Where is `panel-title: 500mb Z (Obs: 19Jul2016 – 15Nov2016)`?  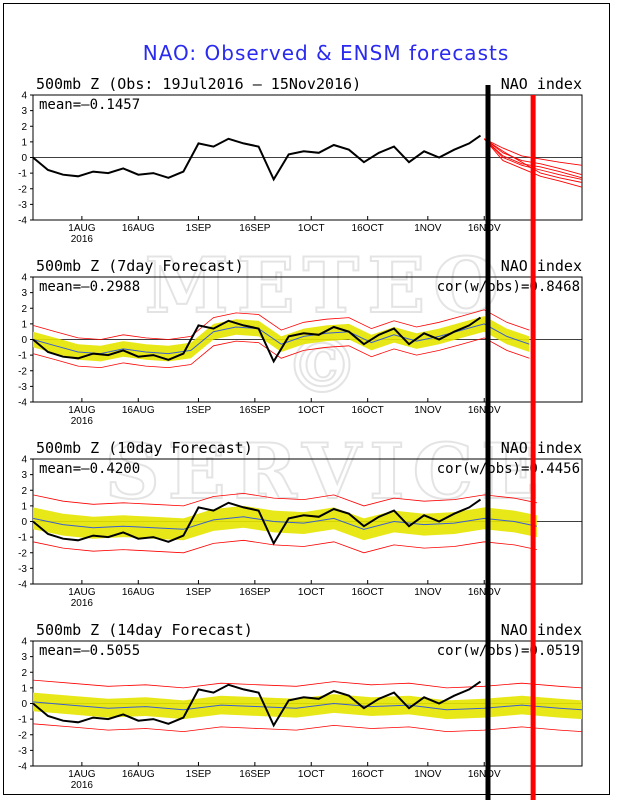 panel-title: 500mb Z (Obs: 19Jul2016 – 15Nov2016) is located at coordinates (198, 84).